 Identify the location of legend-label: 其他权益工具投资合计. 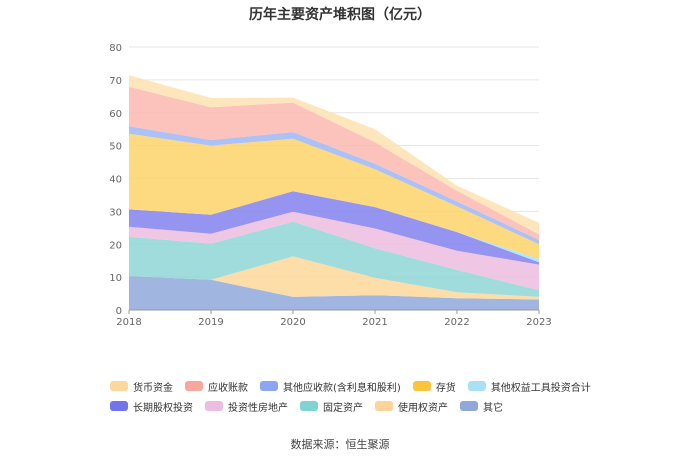
(540, 388).